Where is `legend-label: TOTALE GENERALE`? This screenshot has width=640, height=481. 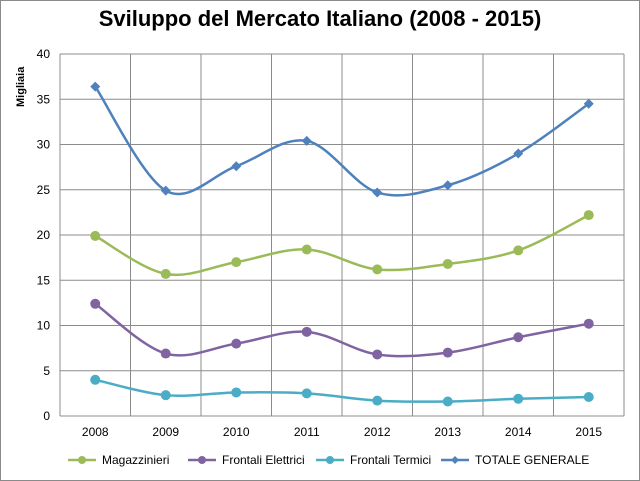 legend-label: TOTALE GENERALE is located at coordinates (532, 460).